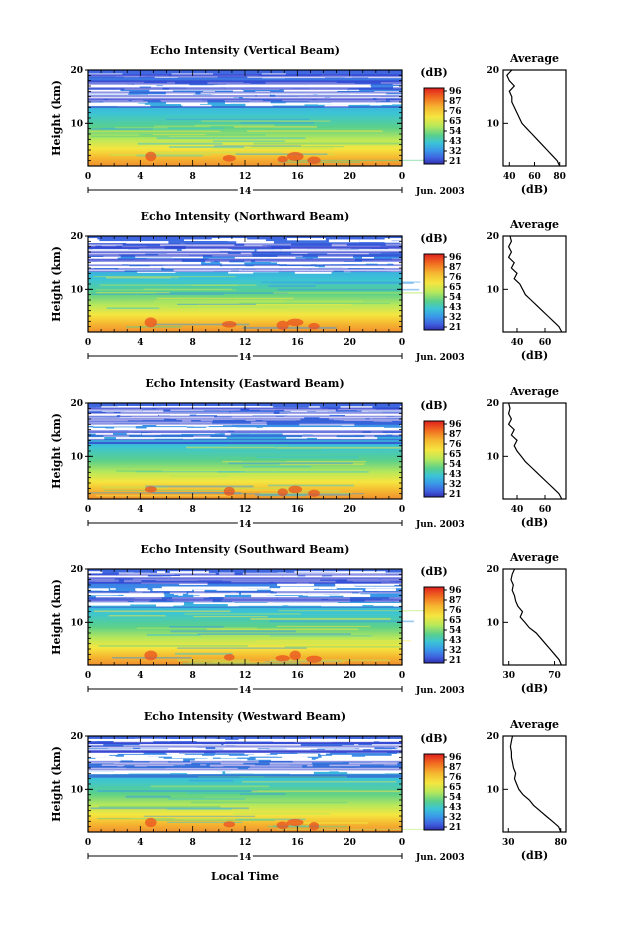 This screenshot has width=621, height=929. Describe the element at coordinates (245, 876) in the screenshot. I see `xaxis-label: Local Time` at that location.